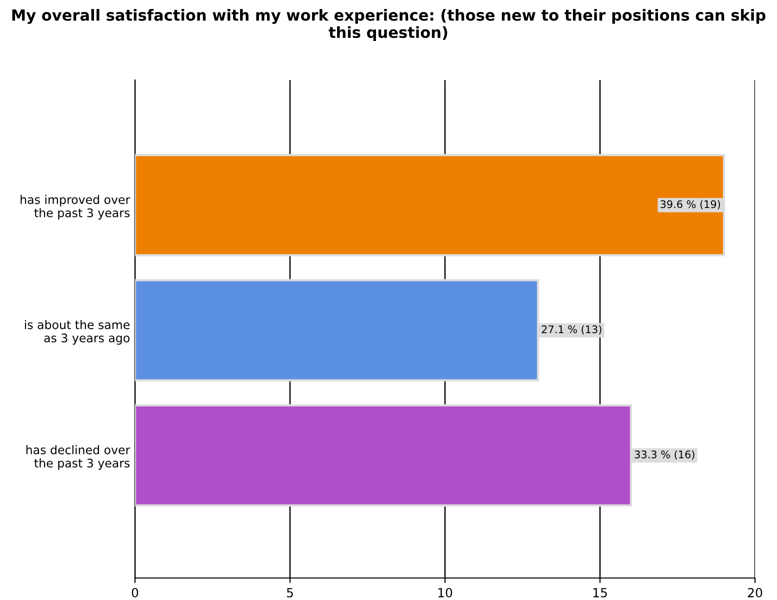 This screenshot has width=777, height=600. What do you see at coordinates (135, 593) in the screenshot?
I see `x-tick-label: 0` at bounding box center [135, 593].